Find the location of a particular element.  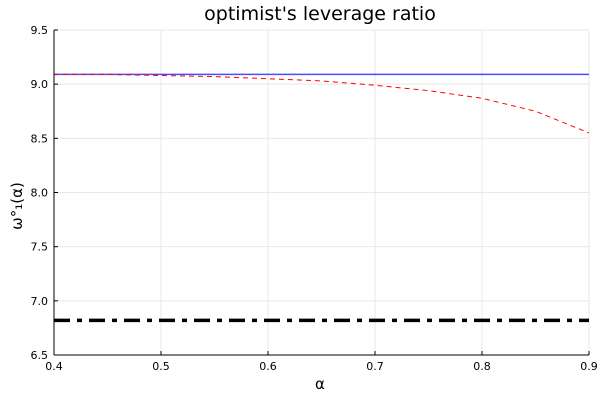

x-tick-label: 0.4 is located at coordinates (54, 366).